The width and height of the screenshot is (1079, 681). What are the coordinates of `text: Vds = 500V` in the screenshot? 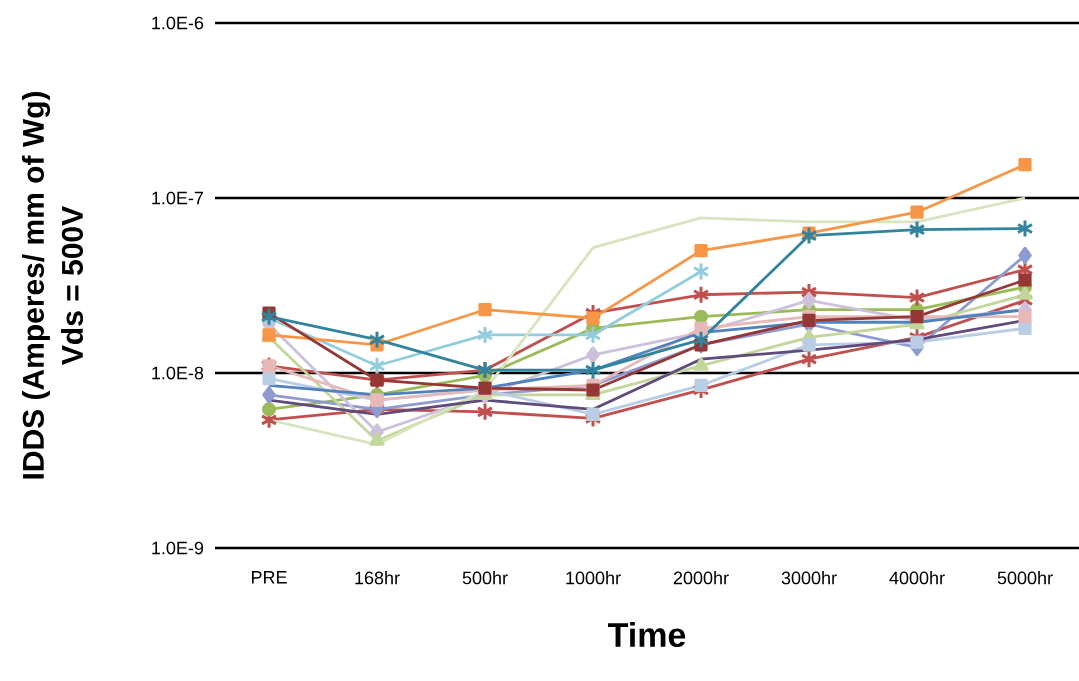 It's located at (72, 285).